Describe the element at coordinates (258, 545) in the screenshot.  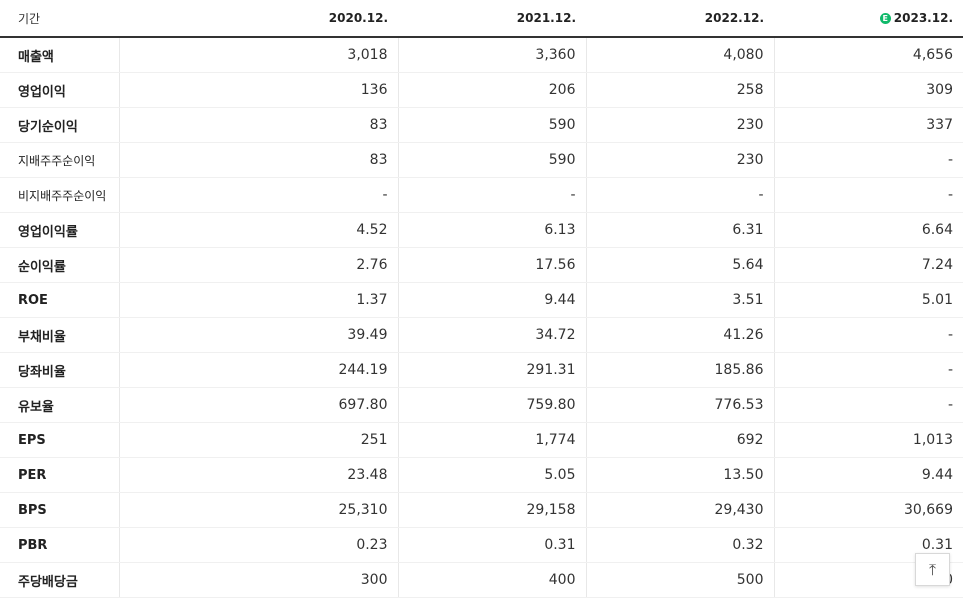
I see `table-cell: 0.23` at that location.